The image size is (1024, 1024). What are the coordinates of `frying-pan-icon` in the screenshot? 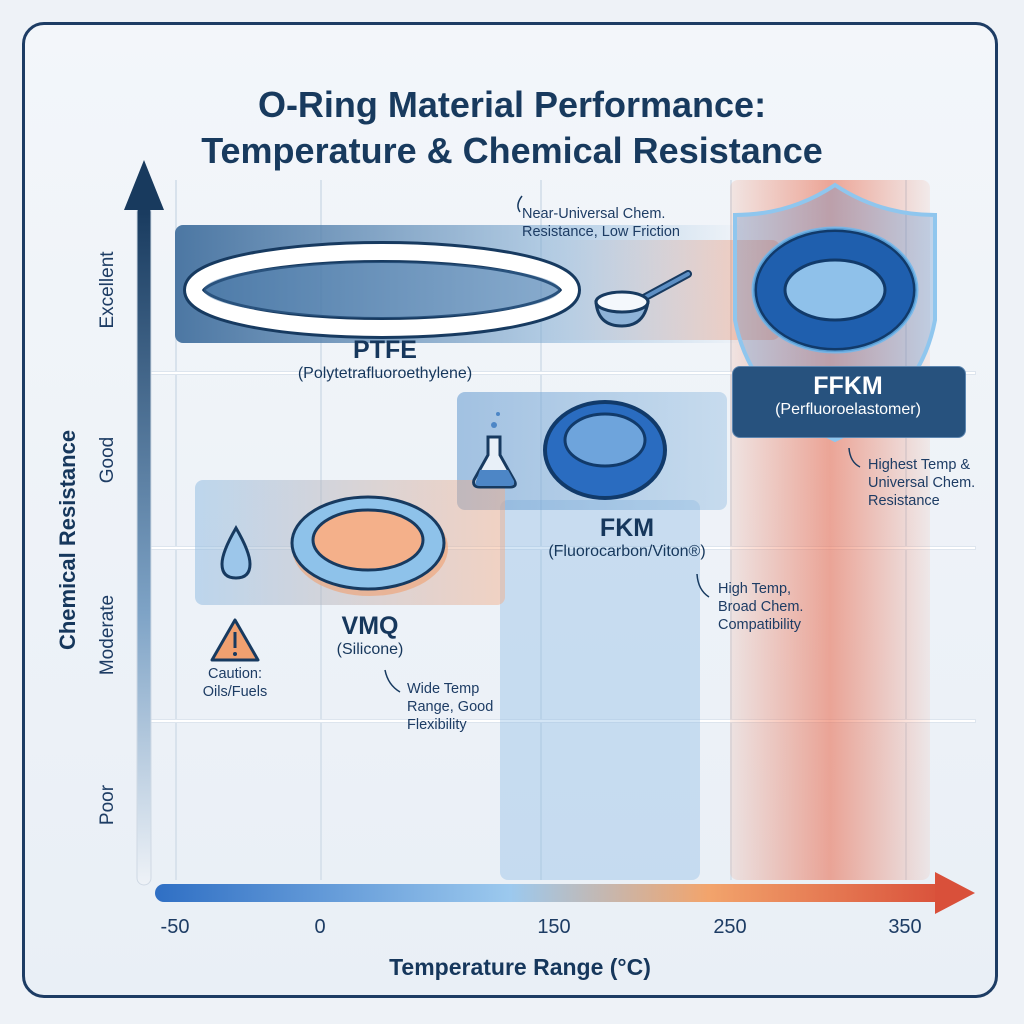 It's located at (643, 299).